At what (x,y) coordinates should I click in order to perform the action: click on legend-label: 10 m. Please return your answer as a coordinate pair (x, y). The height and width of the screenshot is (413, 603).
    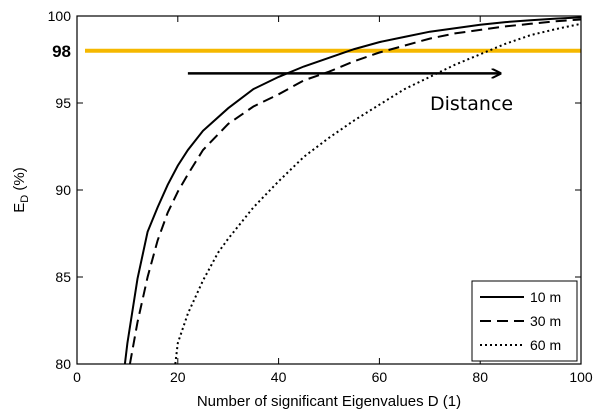
    Looking at the image, I should click on (545, 297).